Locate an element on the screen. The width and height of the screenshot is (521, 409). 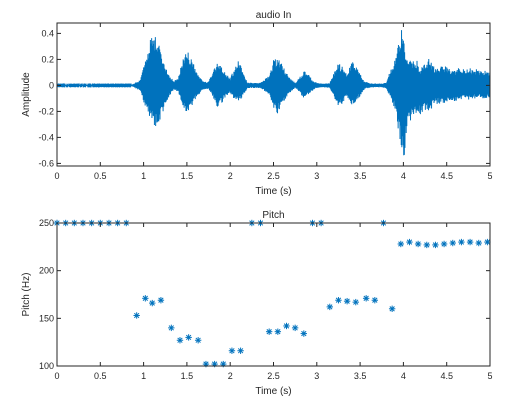
y-axis-label: Pitch (Hz) is located at coordinates (26, 295).